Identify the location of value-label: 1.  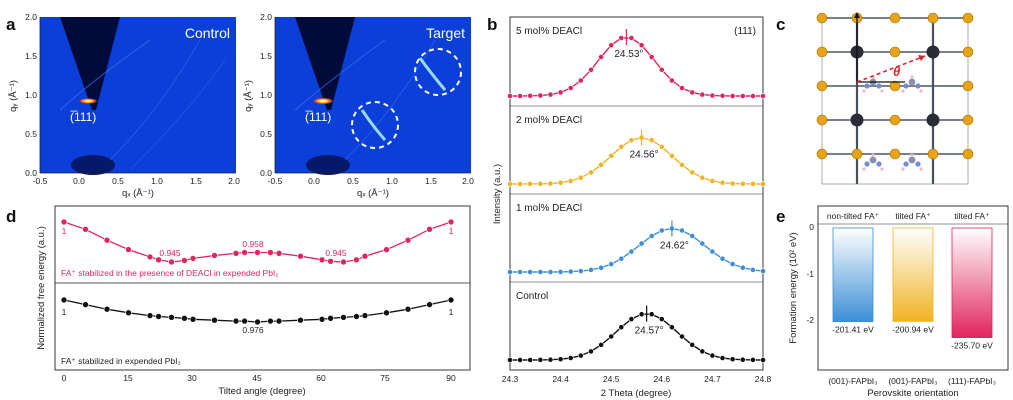
(451, 231).